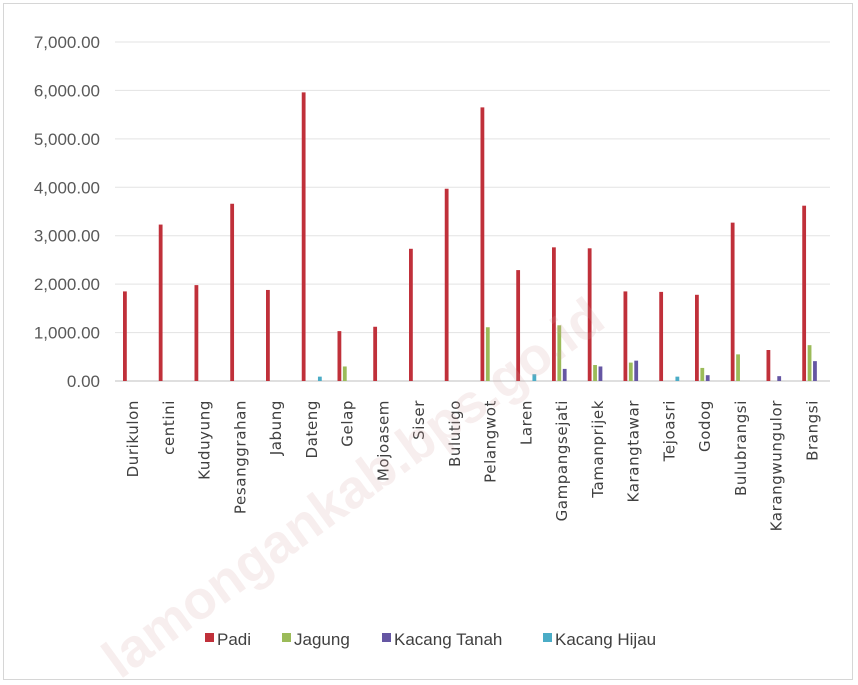 Image resolution: width=858 pixels, height=685 pixels. I want to click on x-tick-label: Bulutigo, so click(455, 433).